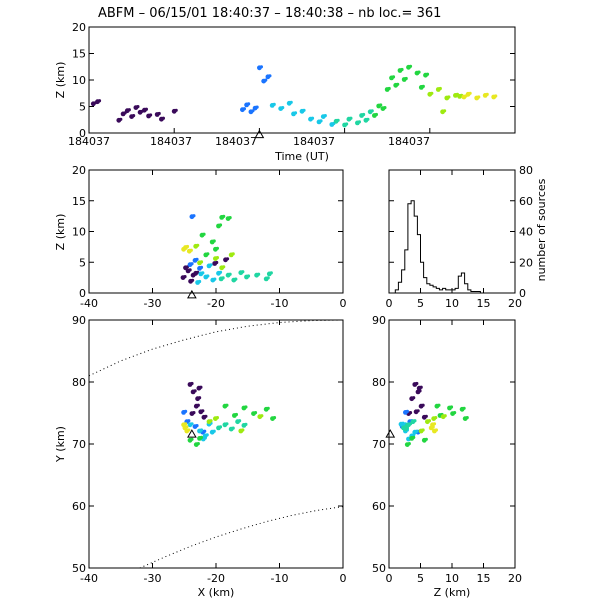 This screenshot has width=600, height=600. Describe the element at coordinates (79, 568) in the screenshot. I see `tick-label: 50` at that location.